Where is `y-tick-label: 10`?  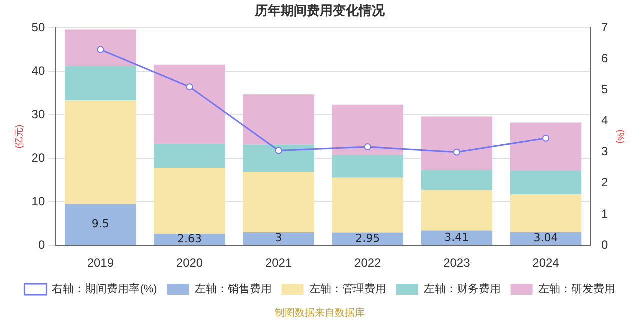 y-tick-label: 10 is located at coordinates (39, 201).